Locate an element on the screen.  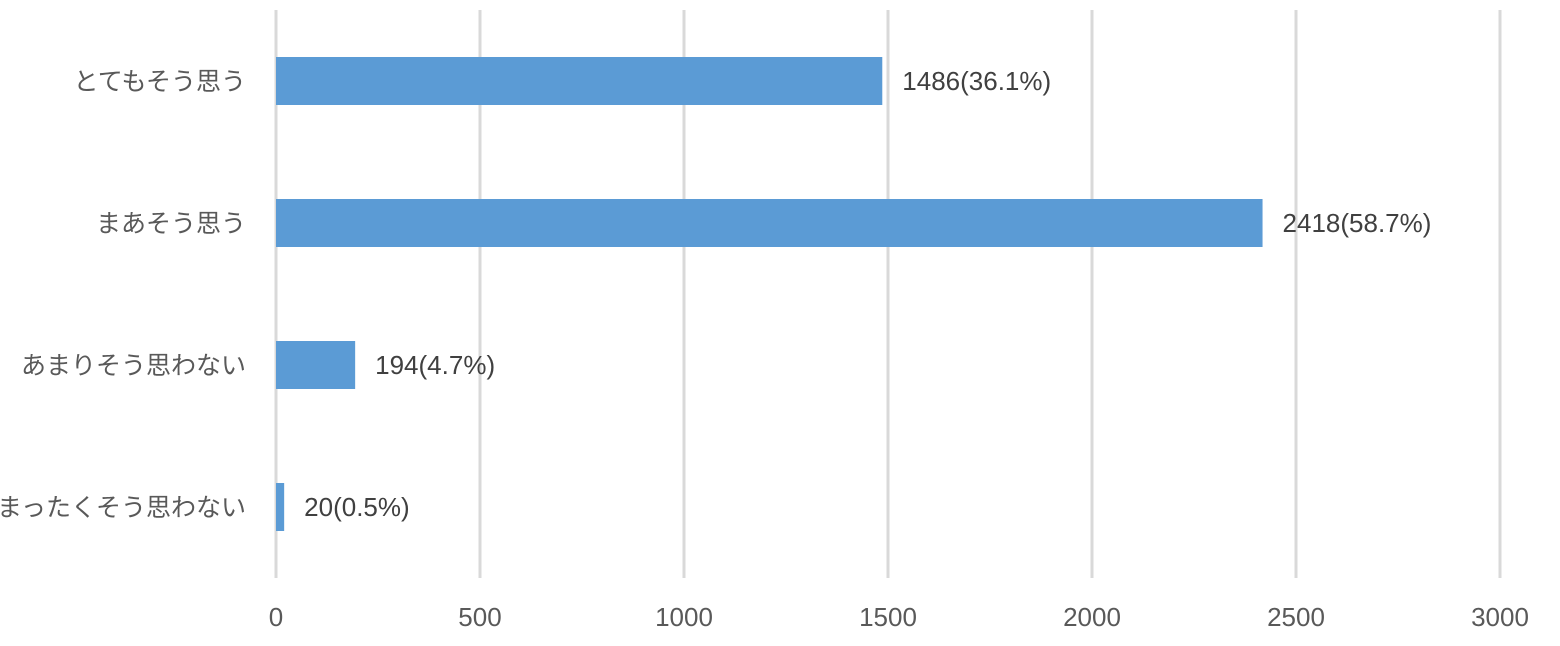
data-label: 194(4.7%) is located at coordinates (435, 365).